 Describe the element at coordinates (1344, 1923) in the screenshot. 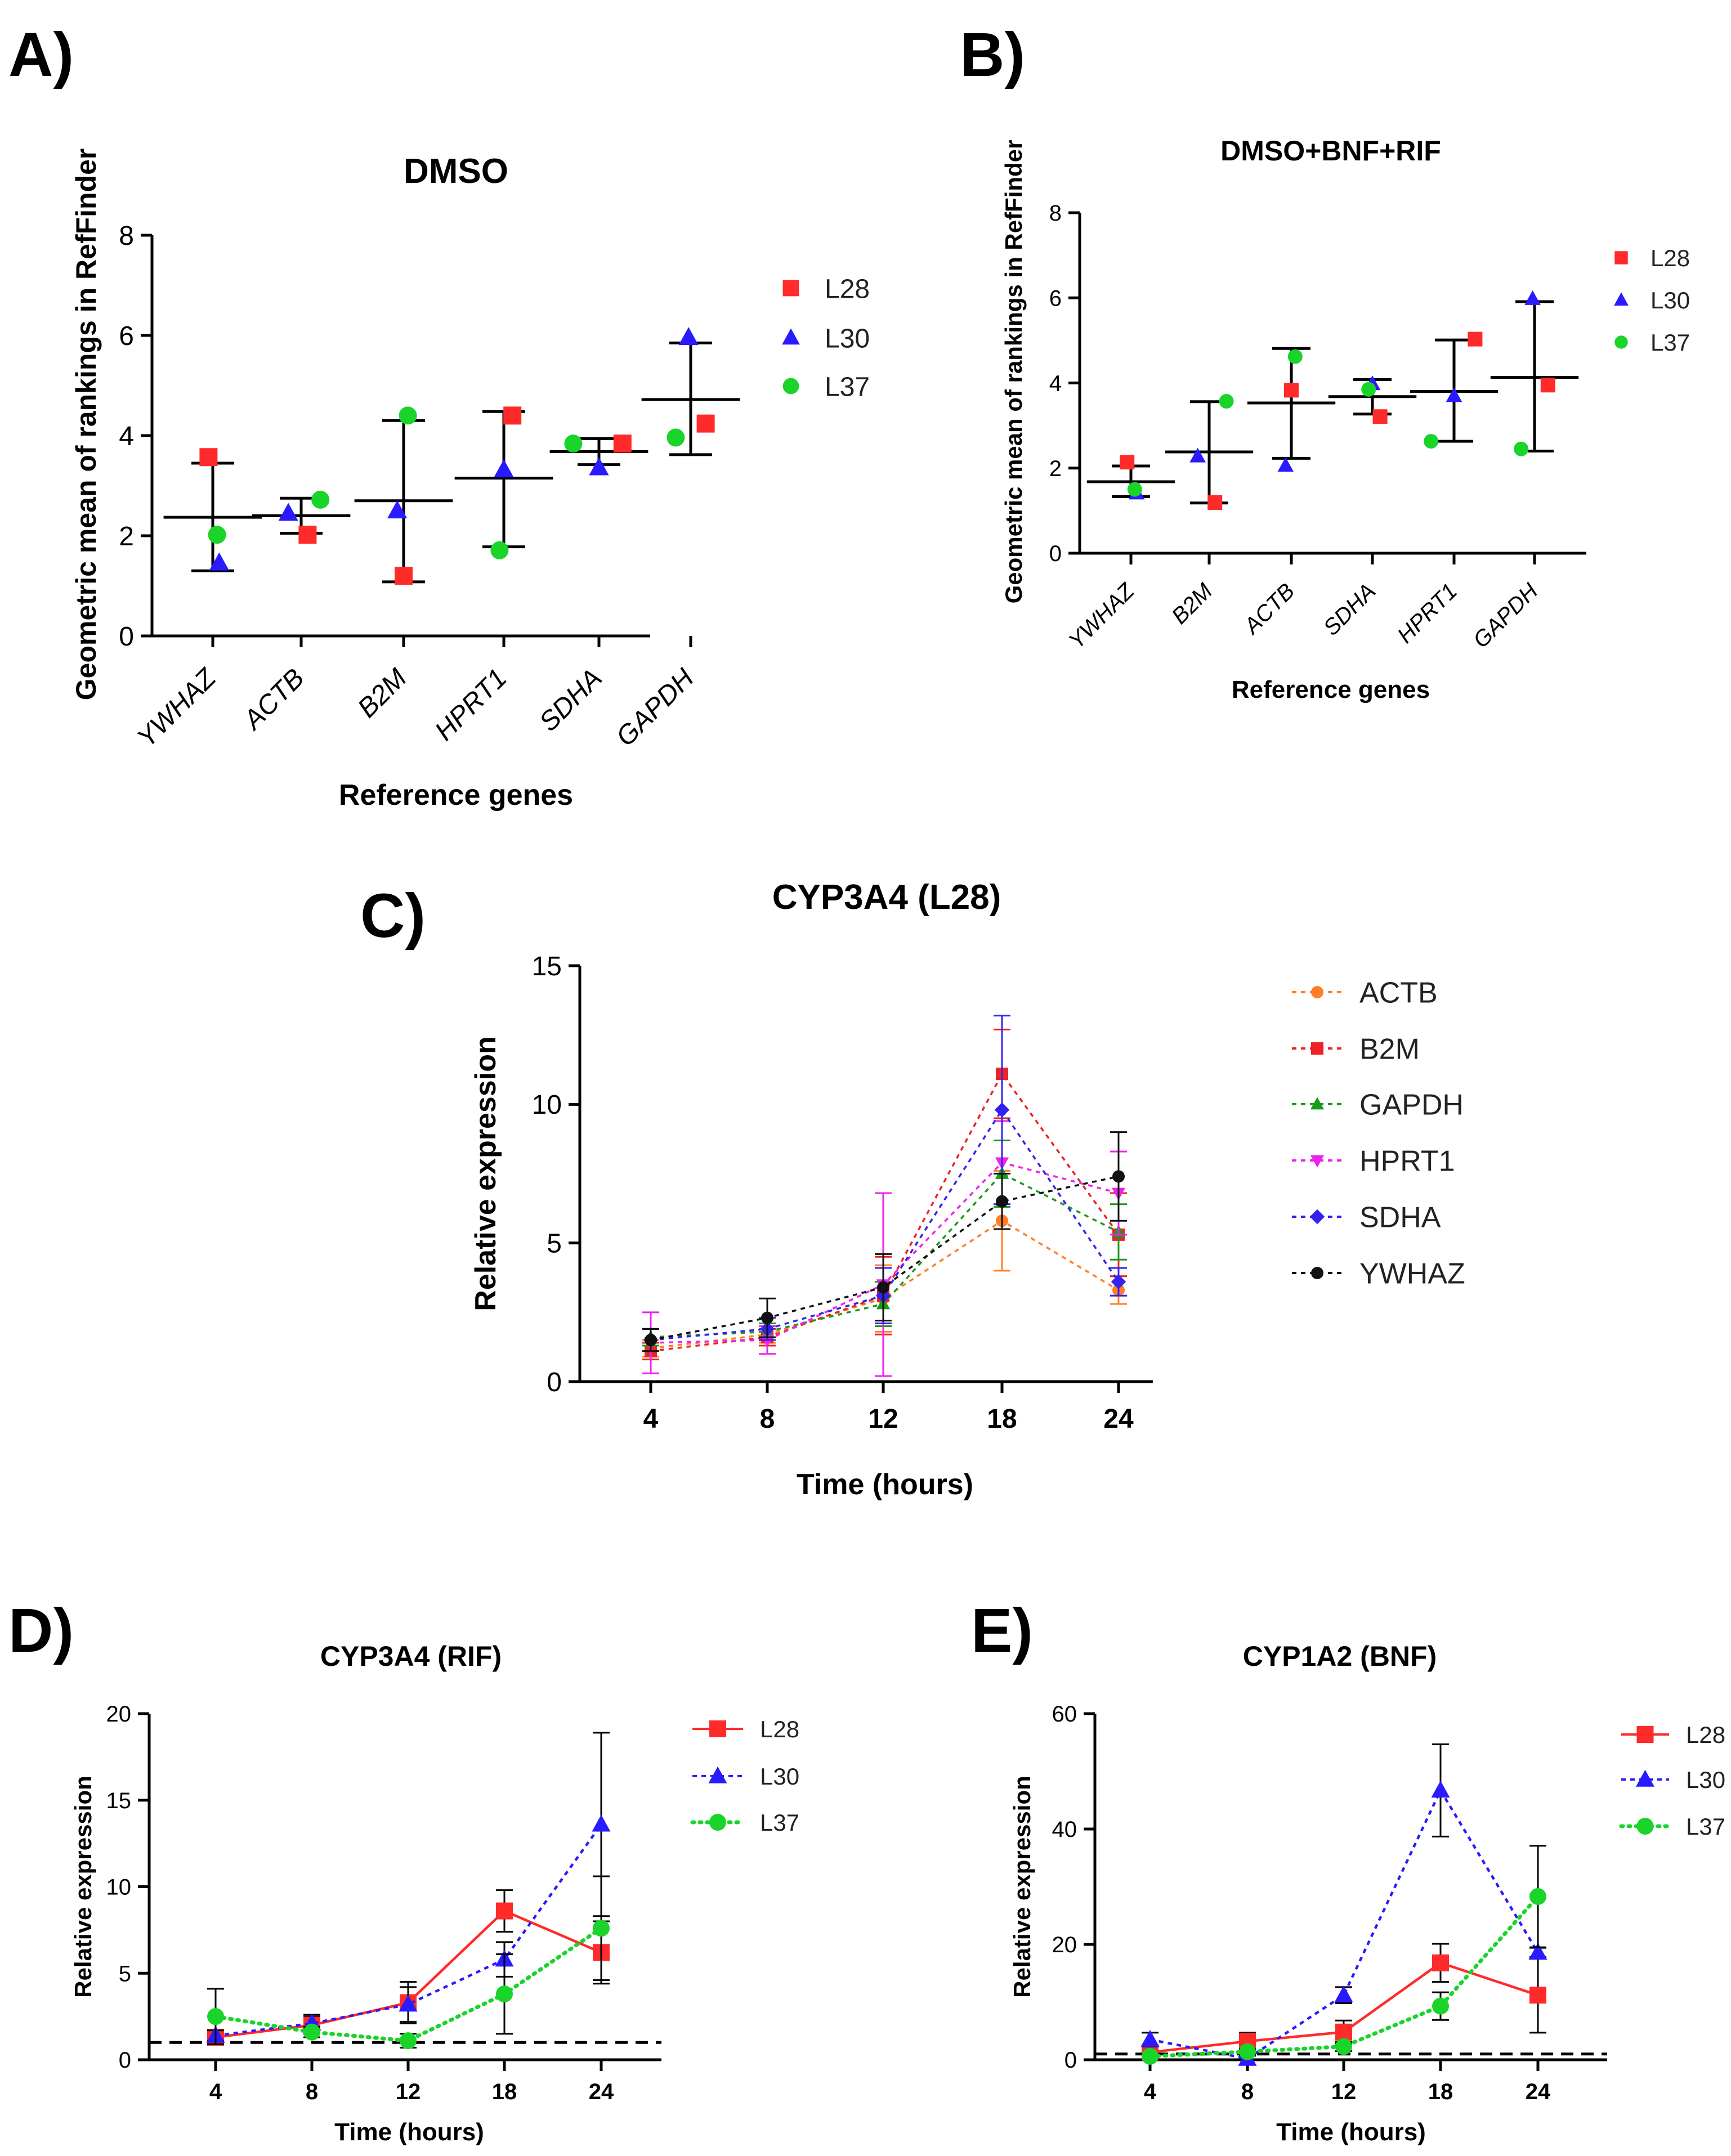

I see `series-line-L30` at that location.